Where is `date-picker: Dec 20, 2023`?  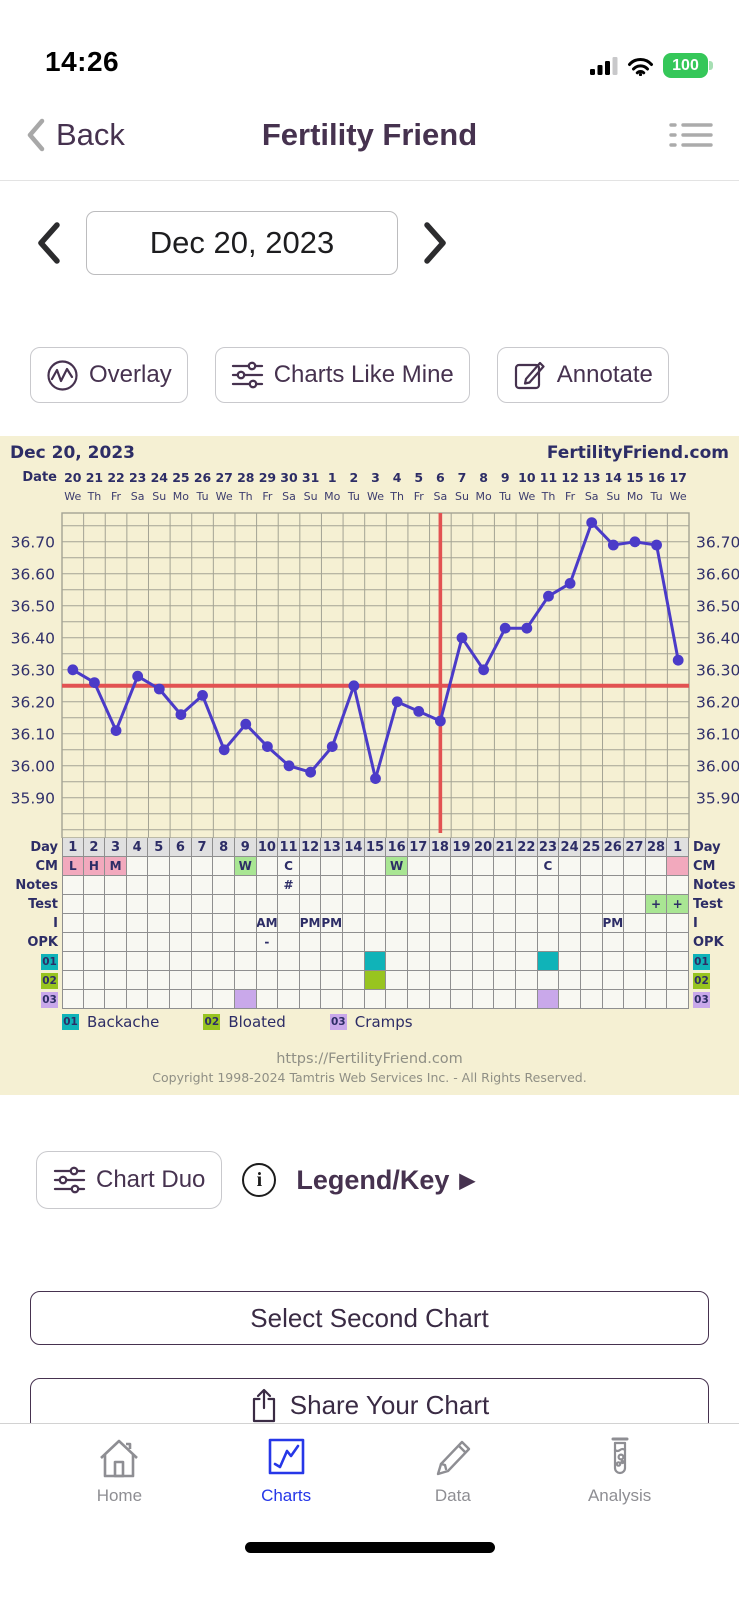
date-picker: Dec 20, 2023 is located at coordinates (242, 243).